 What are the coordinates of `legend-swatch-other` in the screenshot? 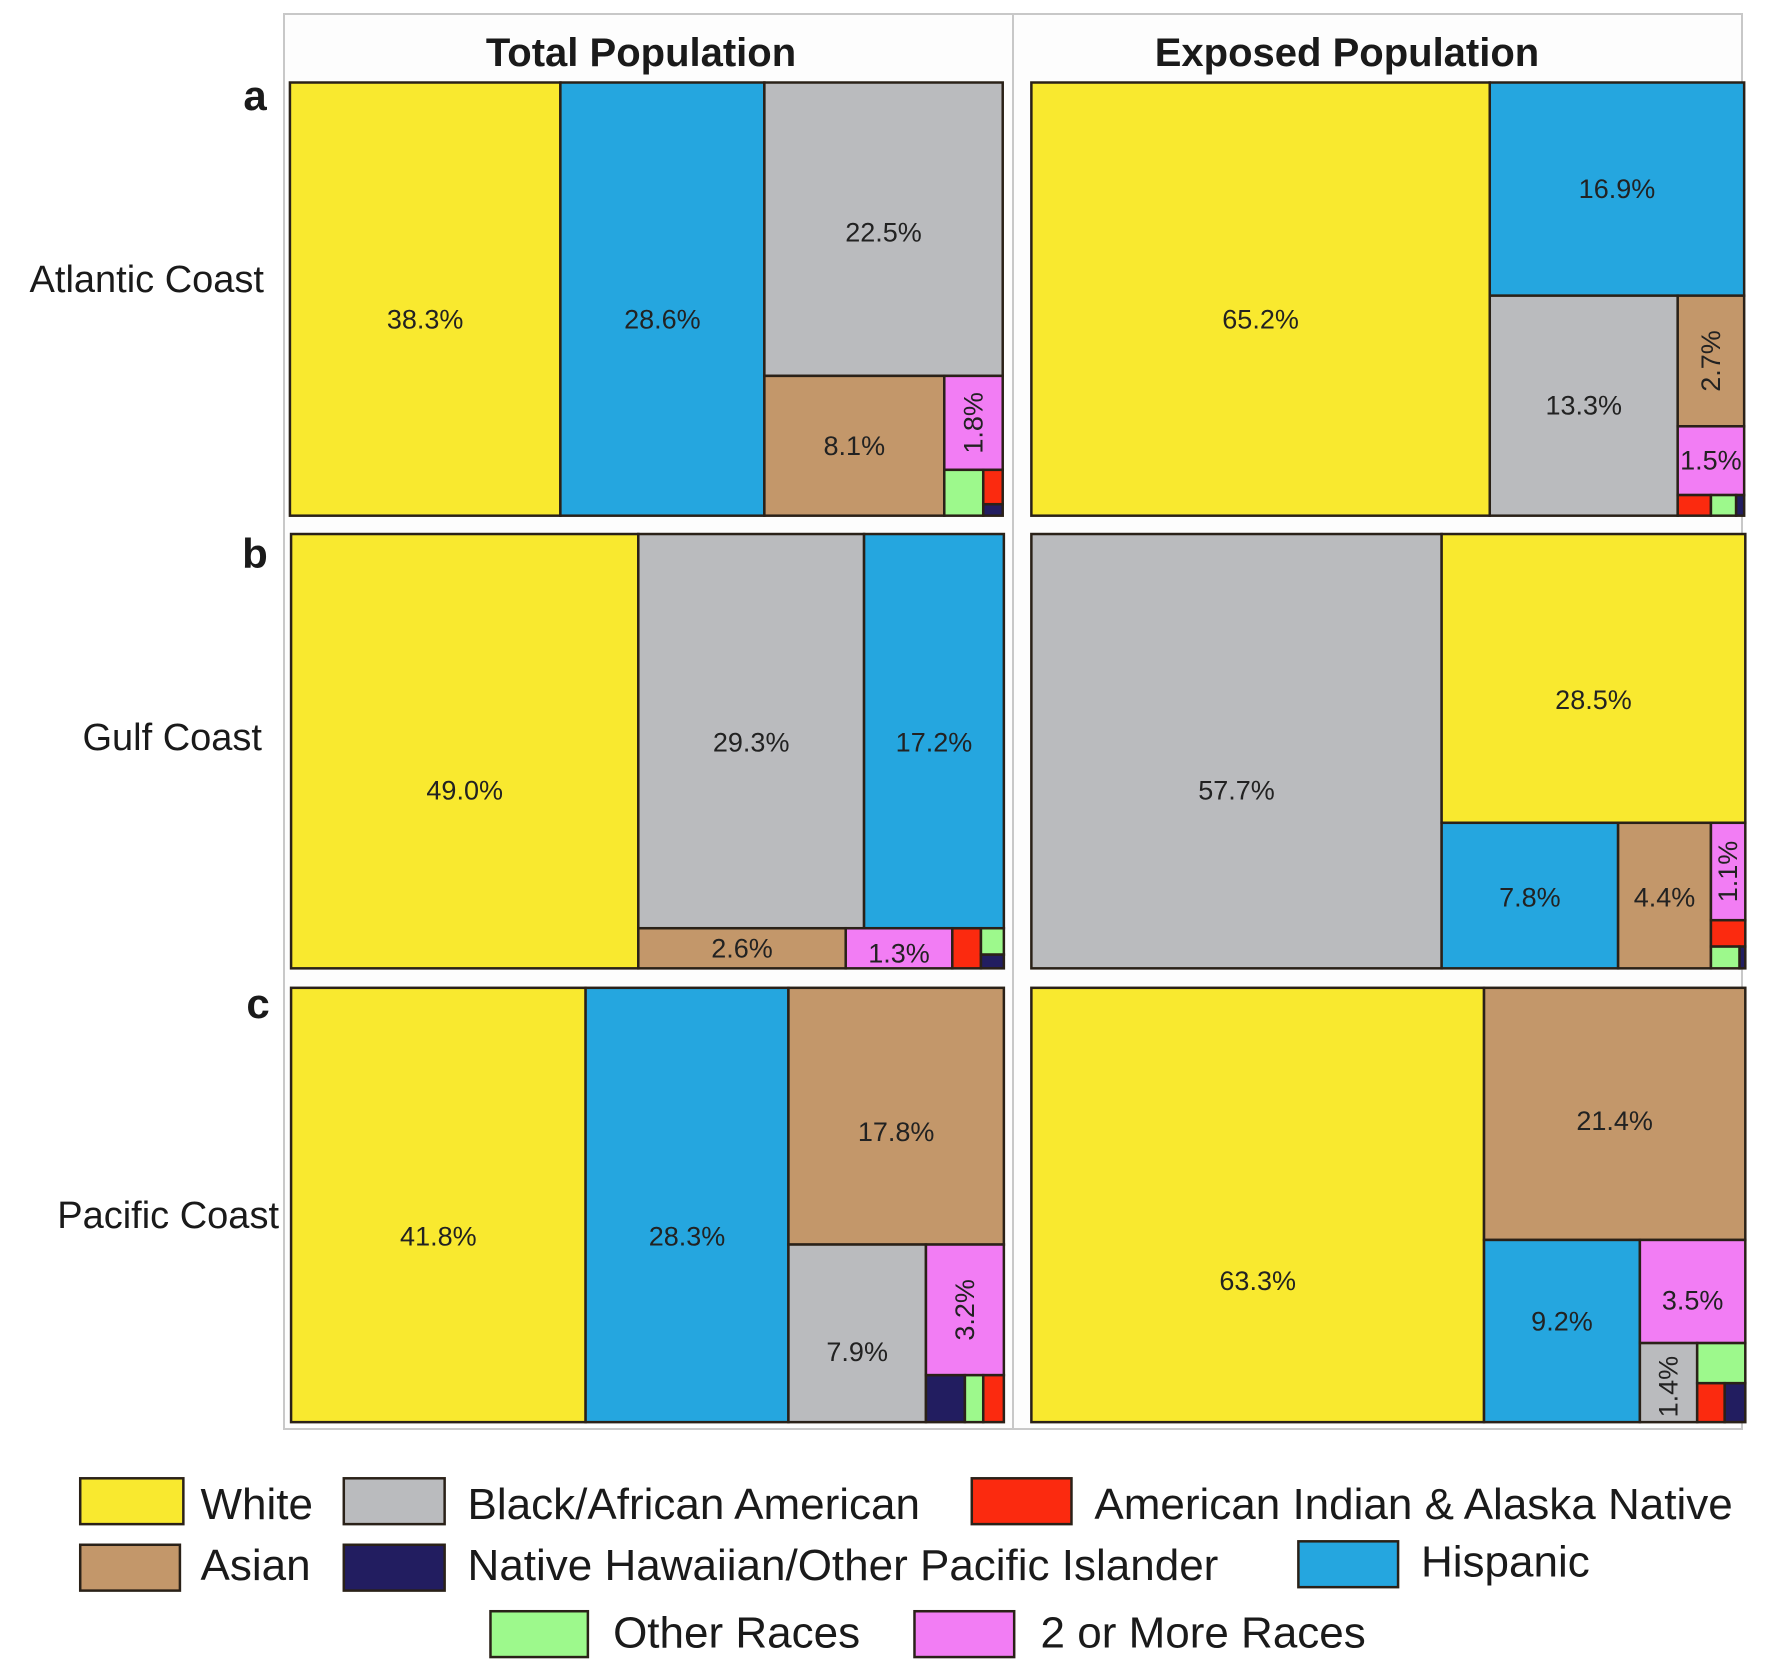 It's located at (539, 1634).